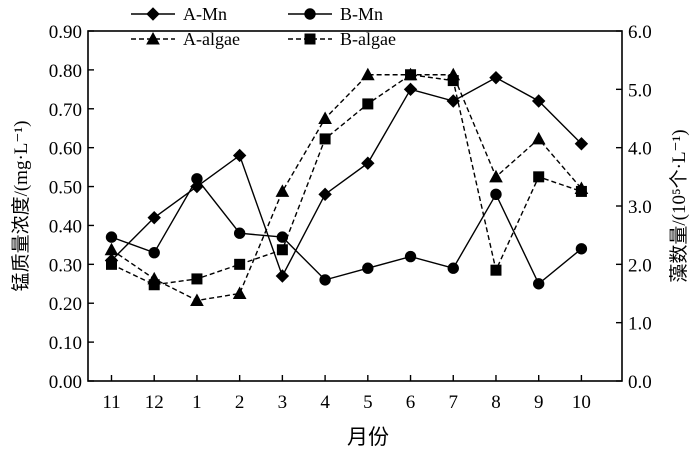 The height and width of the screenshot is (450, 700). Describe the element at coordinates (640, 265) in the screenshot. I see `y-right-tick-label: 2.0` at that location.